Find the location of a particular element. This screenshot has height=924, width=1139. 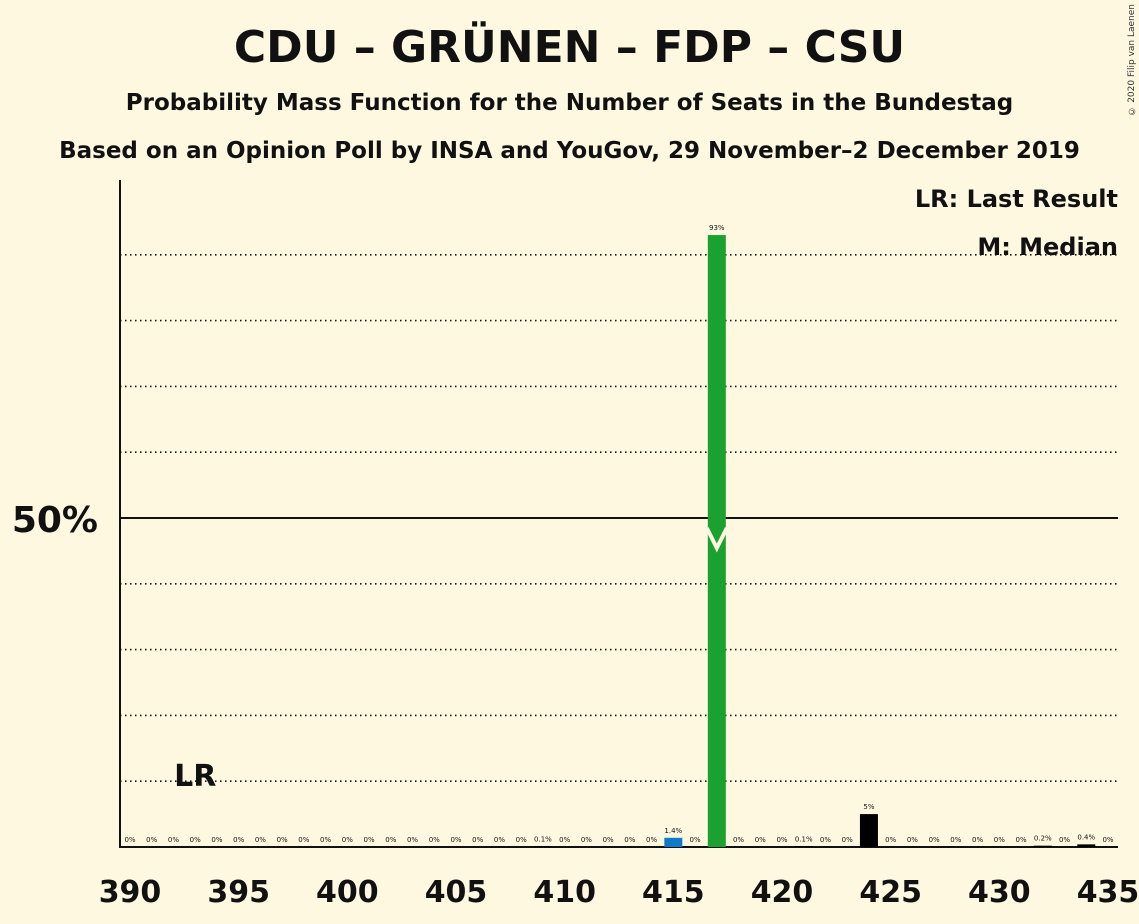

bar-label-412: 0% is located at coordinates (608, 840).